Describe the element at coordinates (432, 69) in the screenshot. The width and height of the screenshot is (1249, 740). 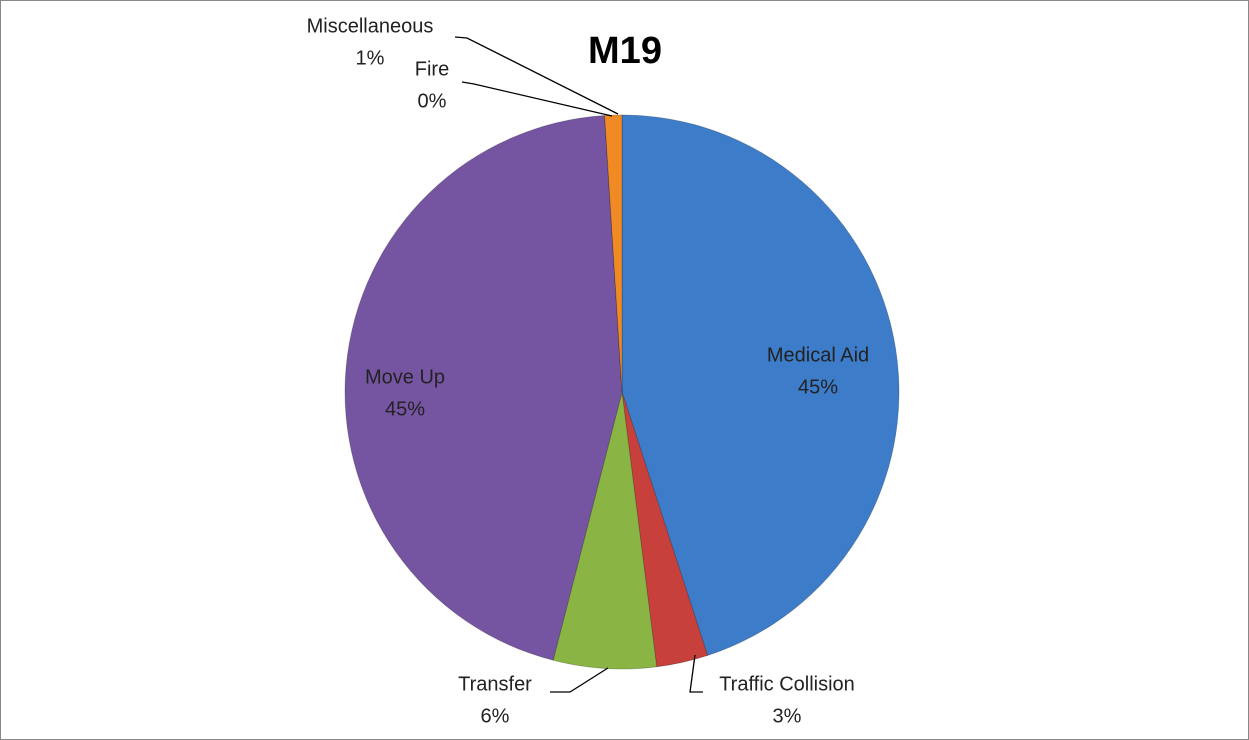
I see `slice-label: Fire` at that location.